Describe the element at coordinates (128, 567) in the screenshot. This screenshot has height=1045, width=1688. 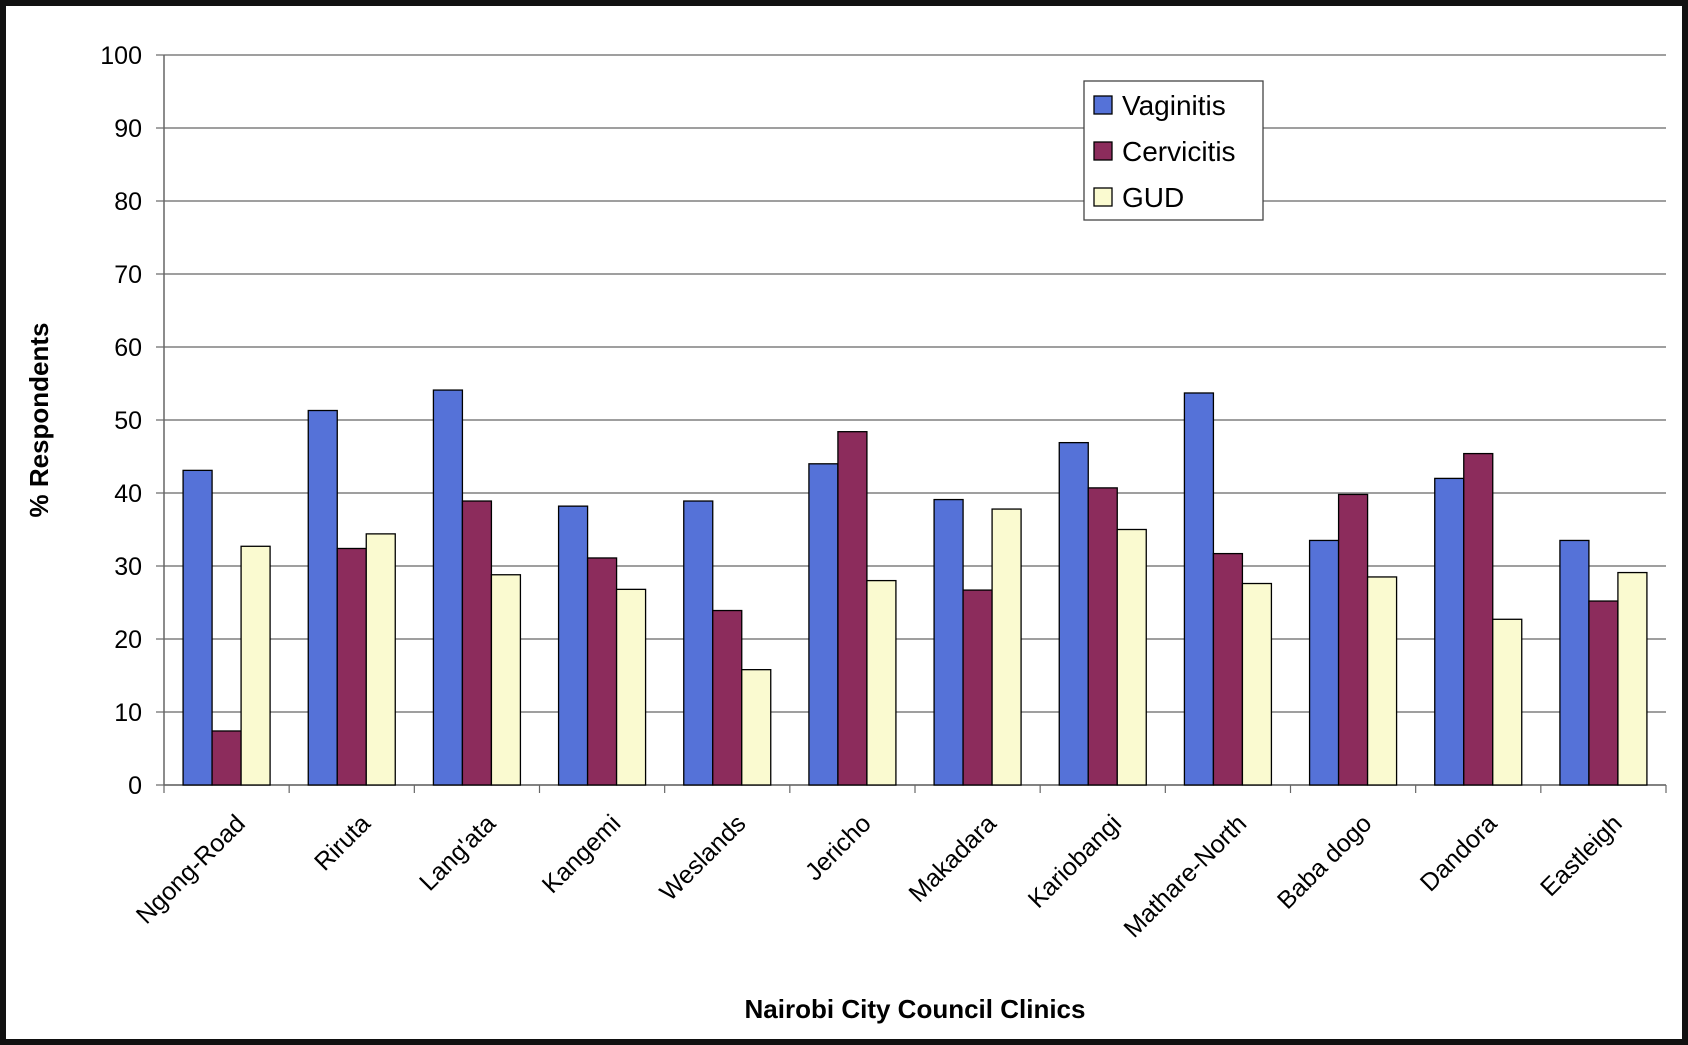
I see `y-tick-label: 30` at that location.